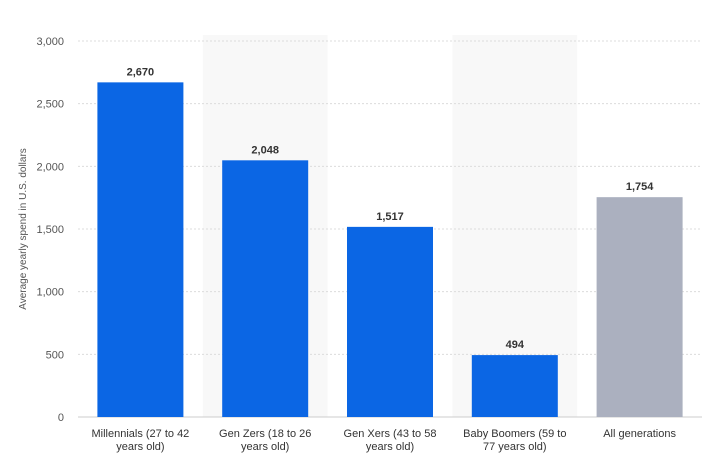 Image resolution: width=708 pixels, height=473 pixels. What do you see at coordinates (390, 217) in the screenshot?
I see `data-label: 1,517` at bounding box center [390, 217].